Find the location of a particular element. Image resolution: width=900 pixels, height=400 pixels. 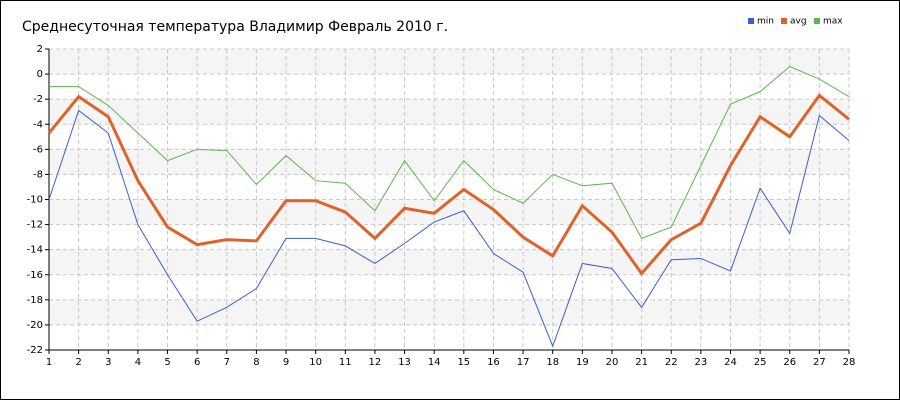

legend-label: min is located at coordinates (765, 22).